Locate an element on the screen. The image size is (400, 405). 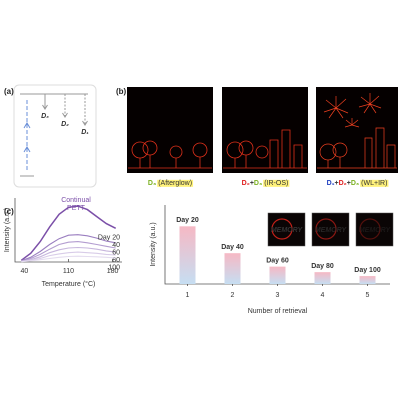
level-label: D₂ is located at coordinates (65, 124).